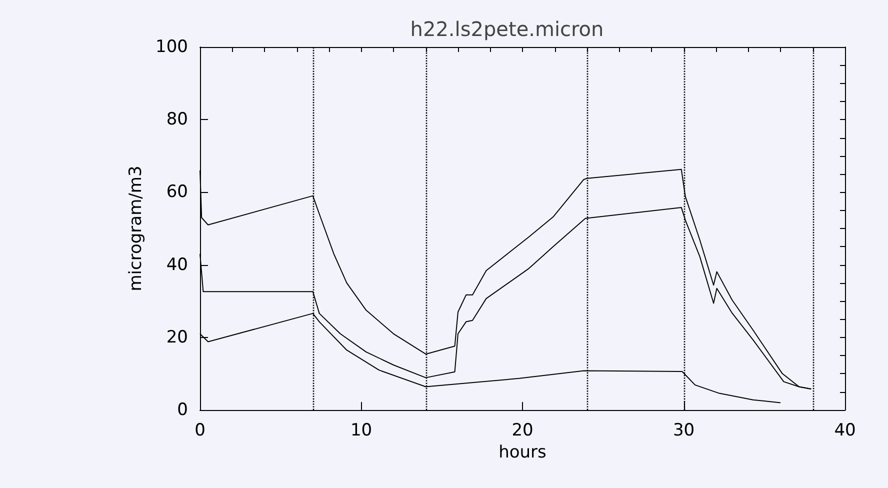 The height and width of the screenshot is (488, 888). I want to click on y-axis-title: microgram/m3, so click(136, 229).